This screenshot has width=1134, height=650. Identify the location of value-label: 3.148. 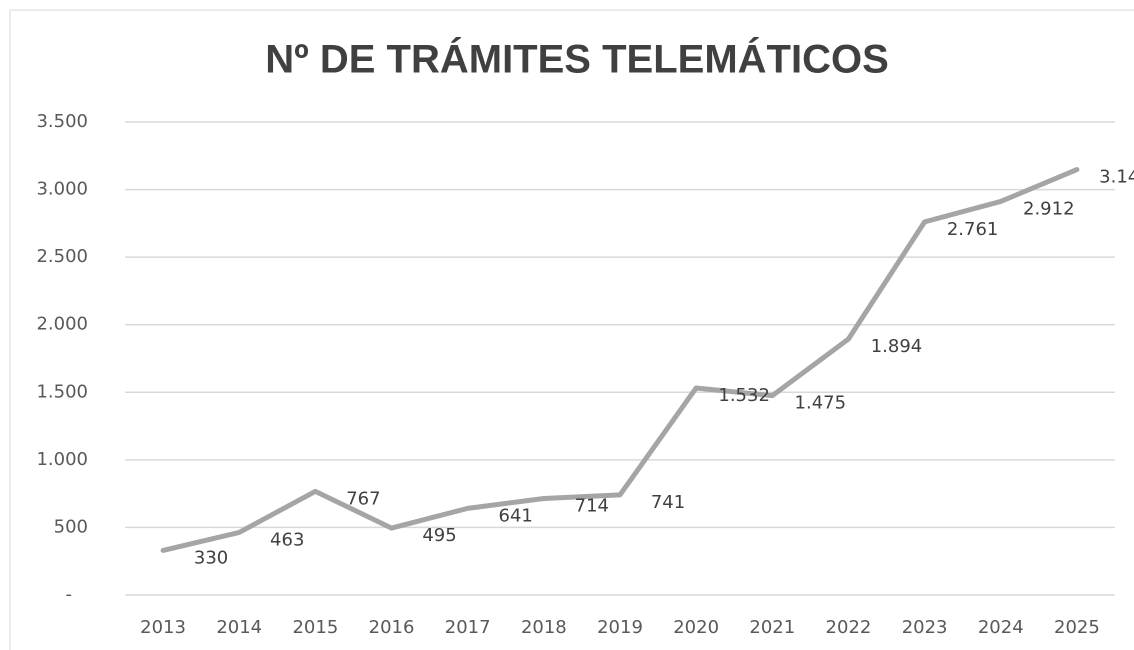
(1116, 177).